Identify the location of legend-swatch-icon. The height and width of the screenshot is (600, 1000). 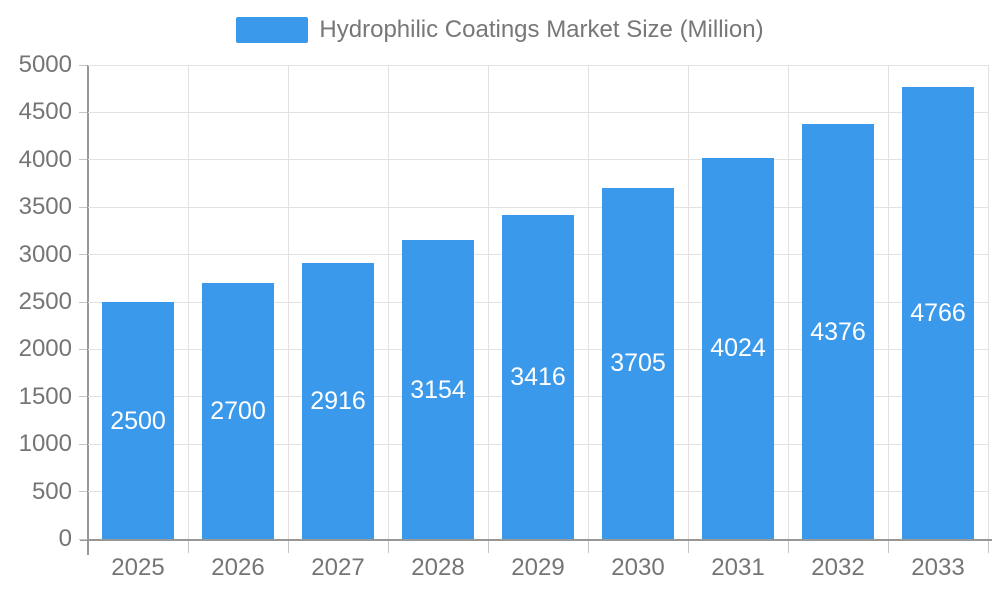
(272, 29).